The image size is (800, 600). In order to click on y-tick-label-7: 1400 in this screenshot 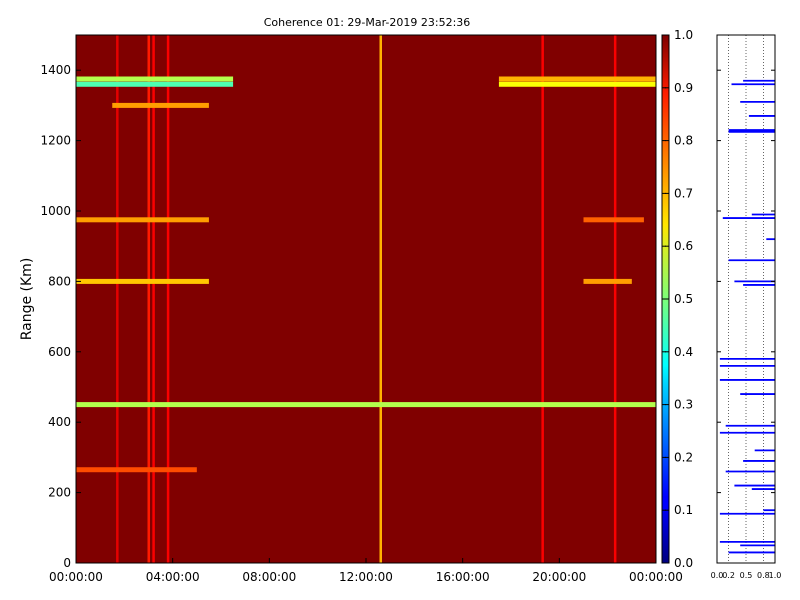, I will do `click(55, 70)`.